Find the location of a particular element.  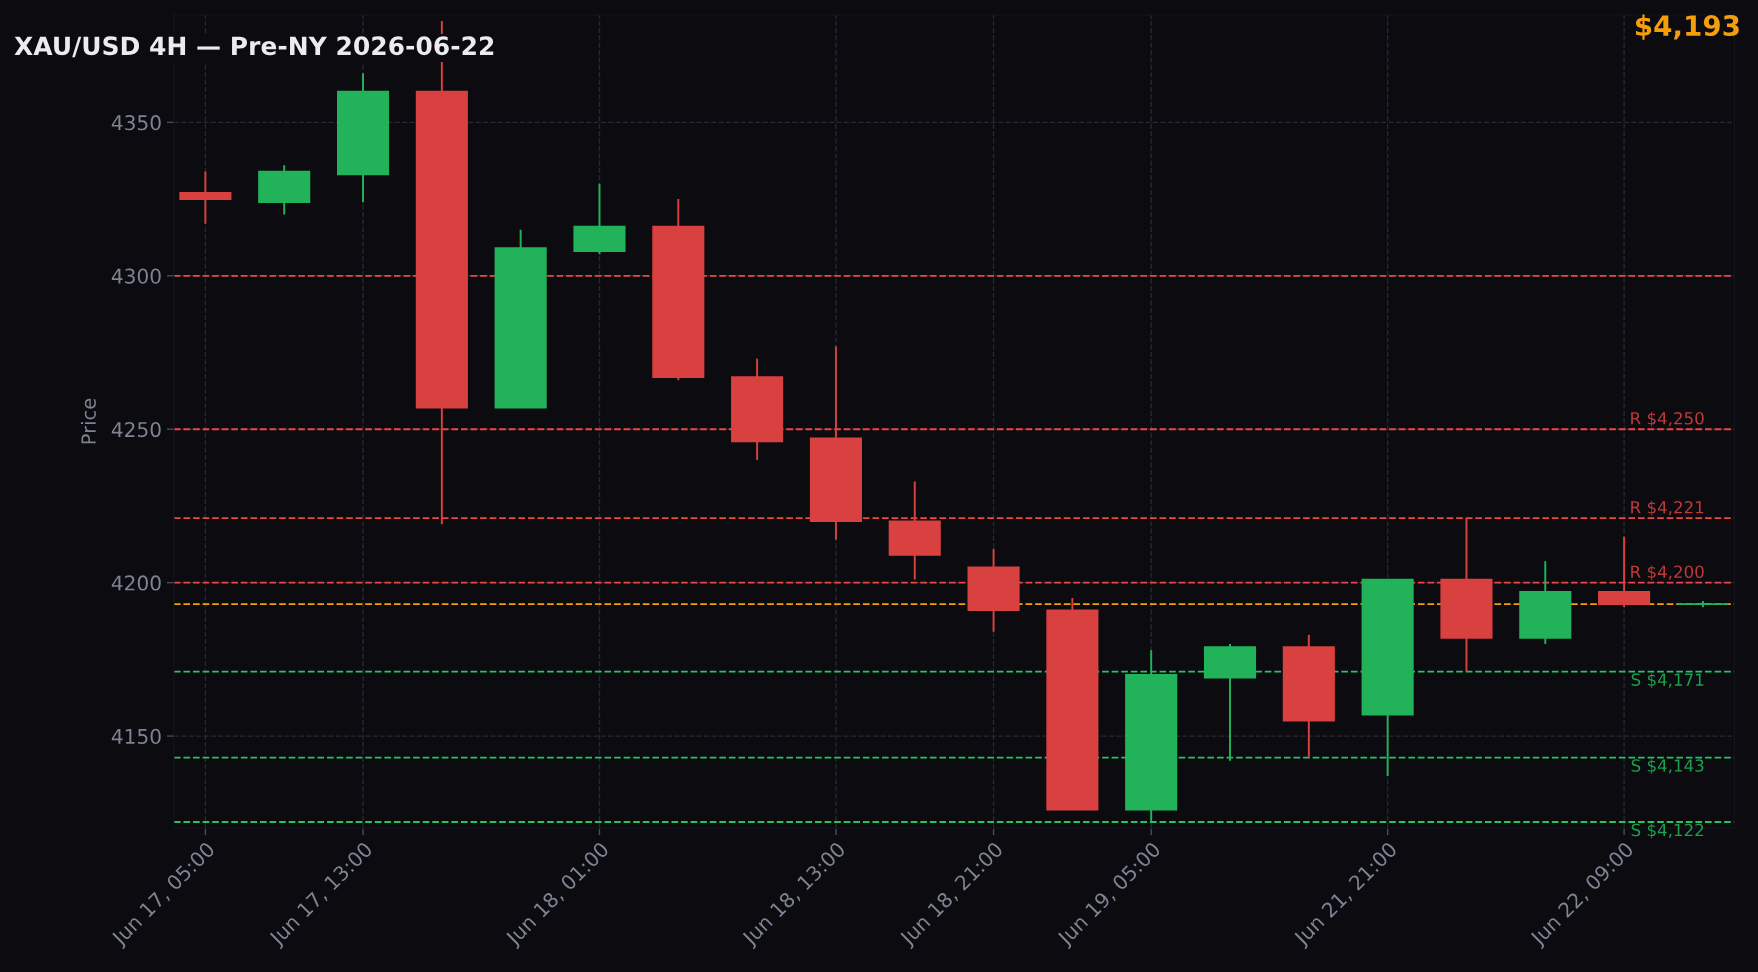

ref-line-label: R $4,221 is located at coordinates (1667, 508).